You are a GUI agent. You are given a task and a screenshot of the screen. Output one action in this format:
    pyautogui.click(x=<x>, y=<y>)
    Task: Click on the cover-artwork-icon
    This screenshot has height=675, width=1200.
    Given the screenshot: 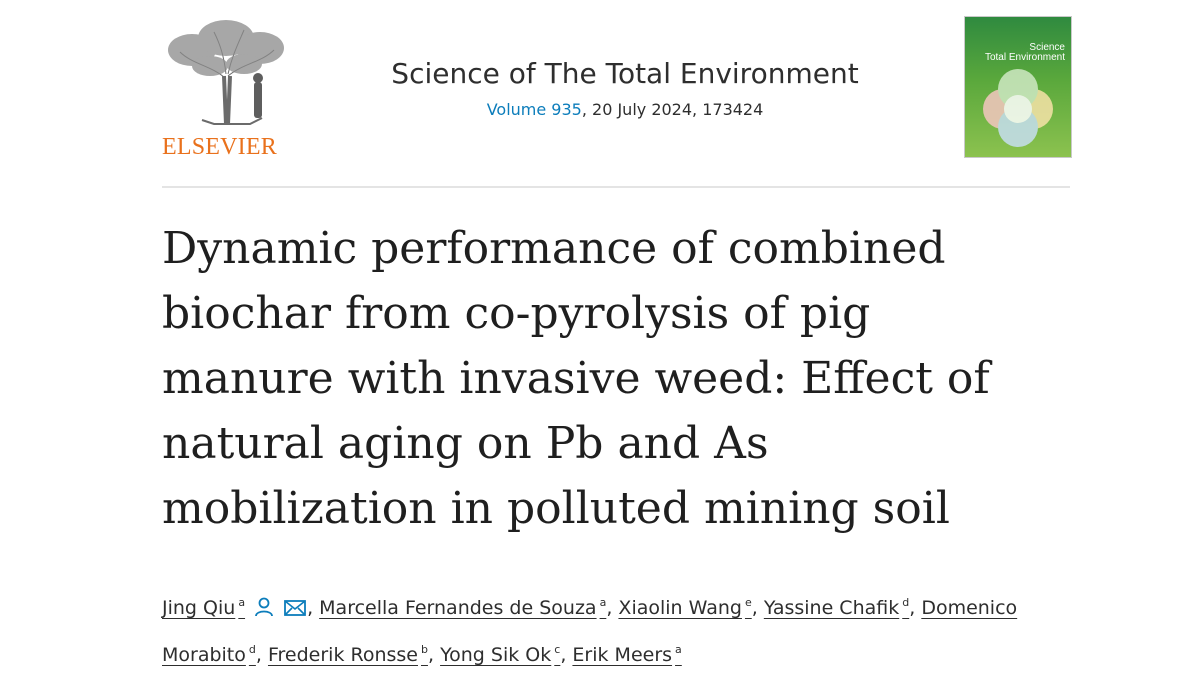 What is the action you would take?
    pyautogui.click(x=1018, y=108)
    